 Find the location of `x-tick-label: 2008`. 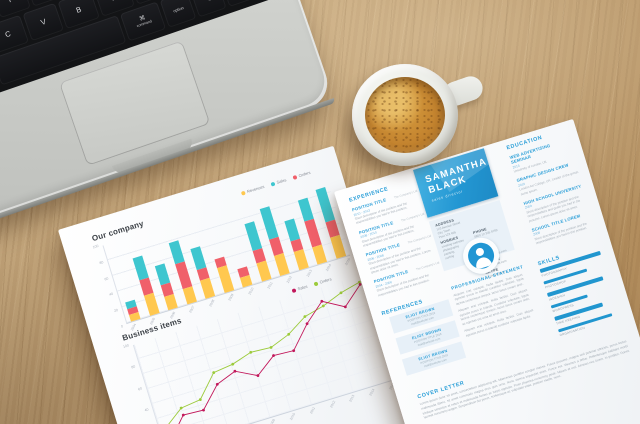

x-tick-label: 2008 is located at coordinates (212, 303).